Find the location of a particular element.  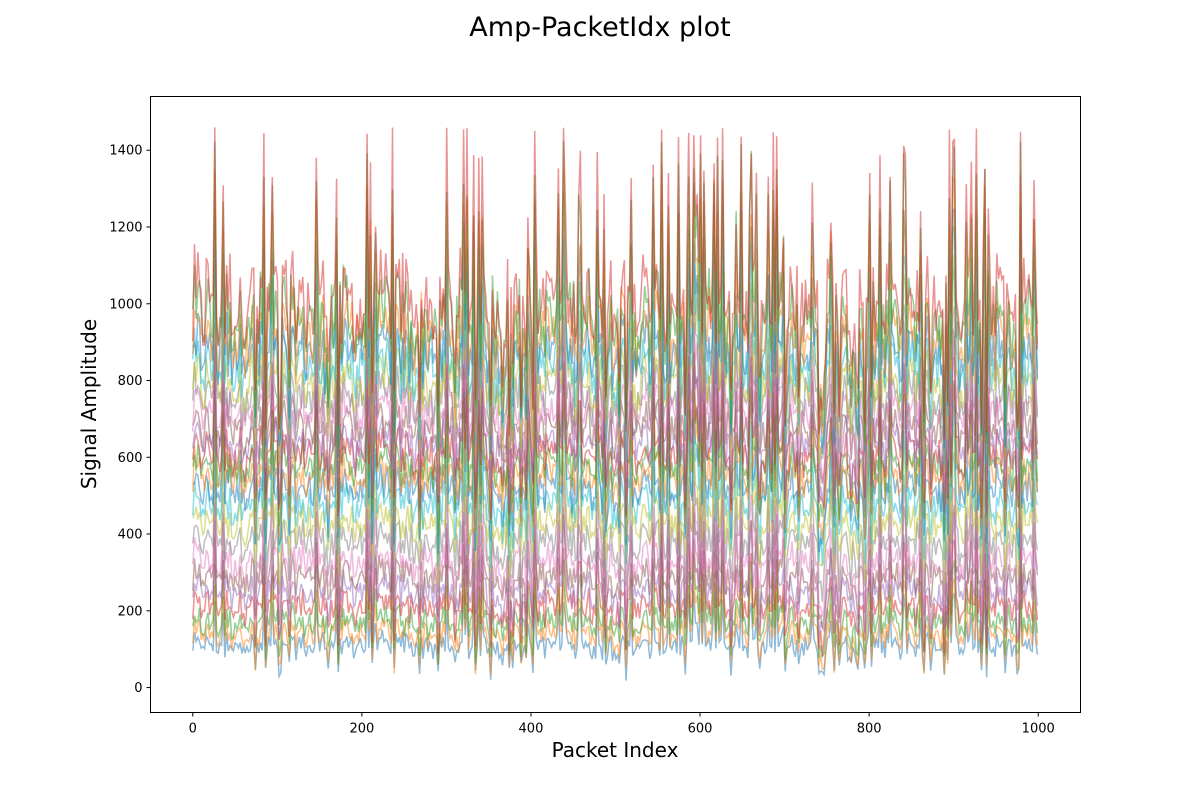

x-tick-label: 600 is located at coordinates (700, 729).